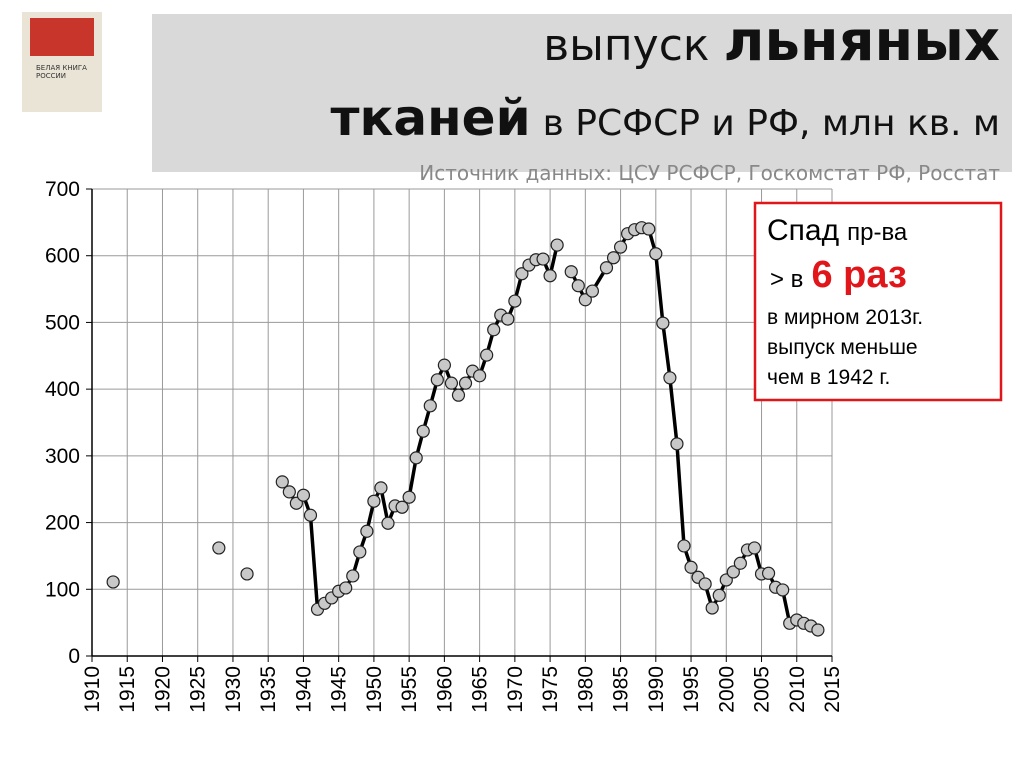 The height and width of the screenshot is (767, 1024). What do you see at coordinates (877, 232) in the screenshot?
I see `note-word: пр-ва` at bounding box center [877, 232].